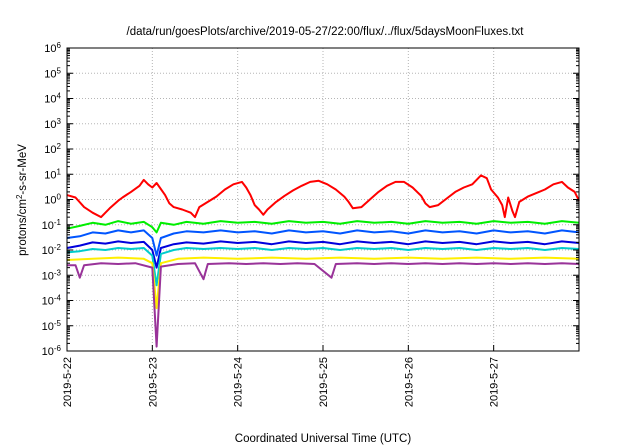 The height and width of the screenshot is (448, 640). Describe the element at coordinates (22, 200) in the screenshot. I see `y-axis-label: protons/cm2-s-sr-MeV` at that location.